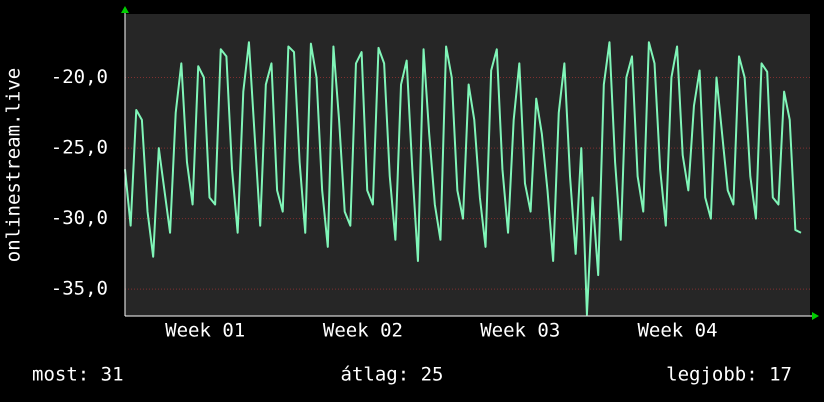 This screenshot has height=402, width=824. I want to click on y-axis-label: onlinestream.live, so click(14, 165).